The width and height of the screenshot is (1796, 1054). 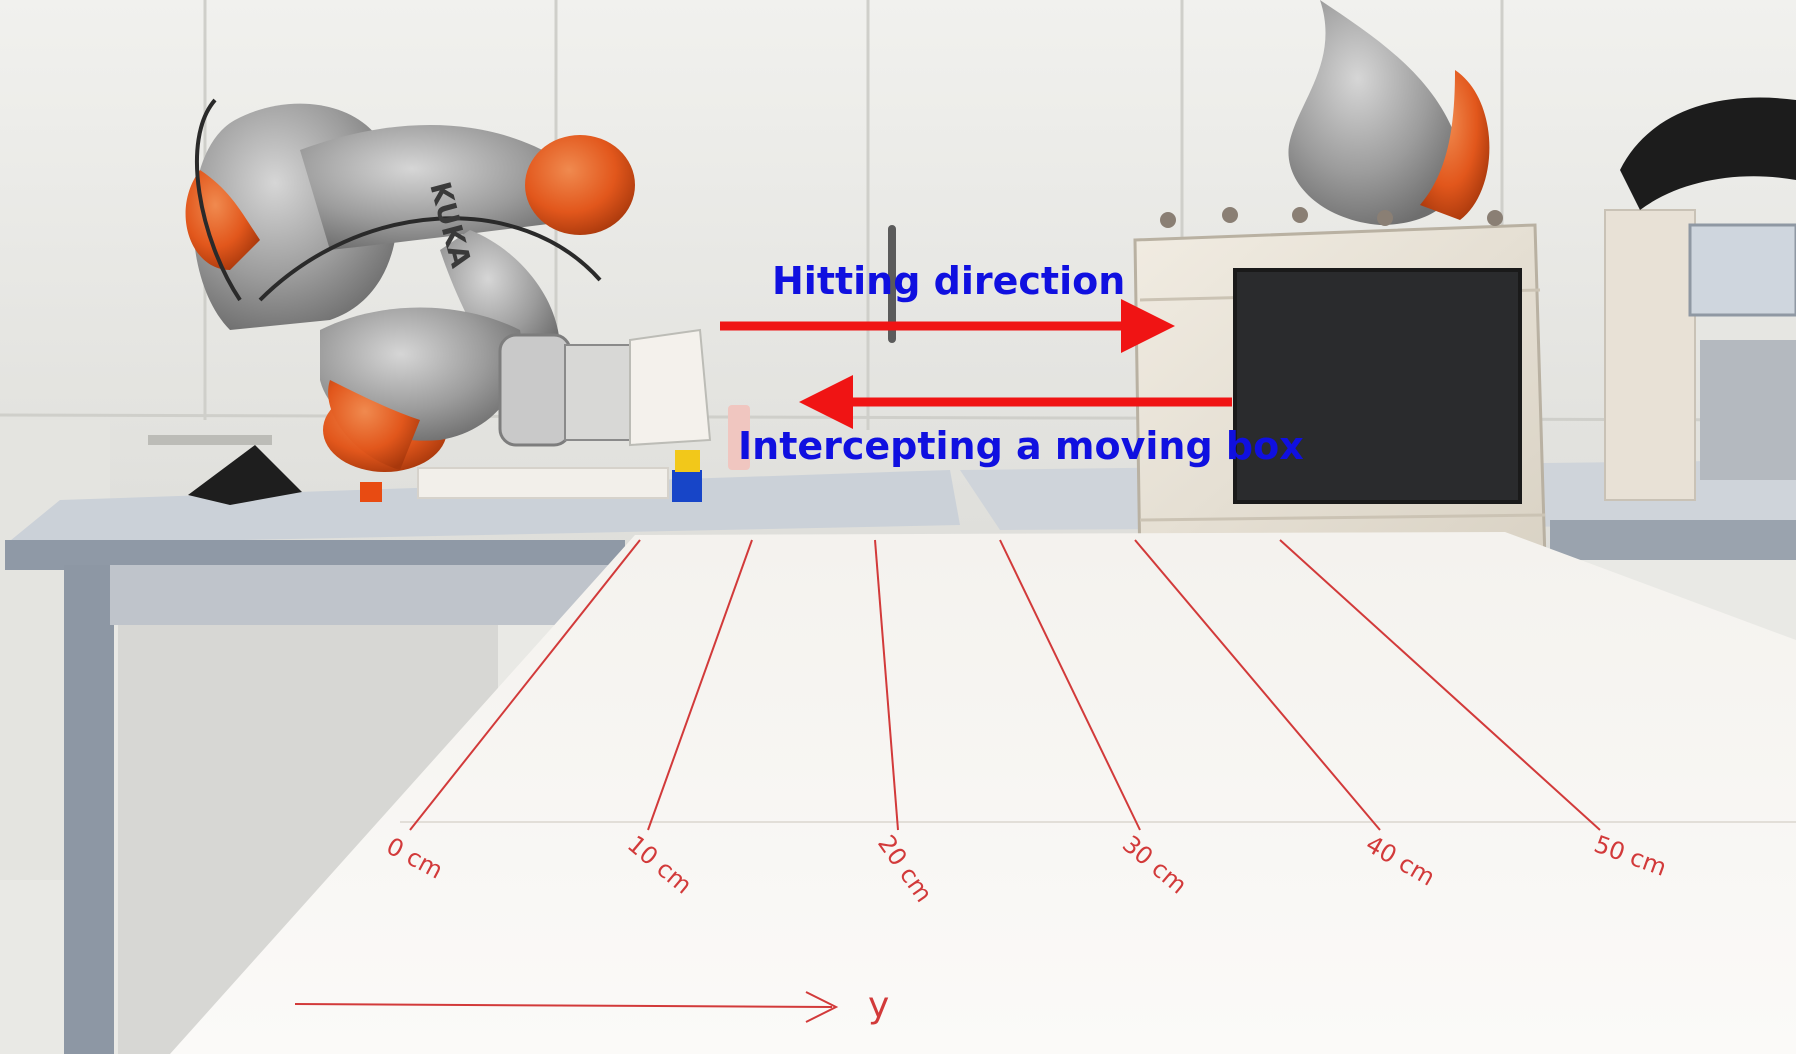 What do you see at coordinates (879, 1005) in the screenshot?
I see `y-axis-label: y` at bounding box center [879, 1005].